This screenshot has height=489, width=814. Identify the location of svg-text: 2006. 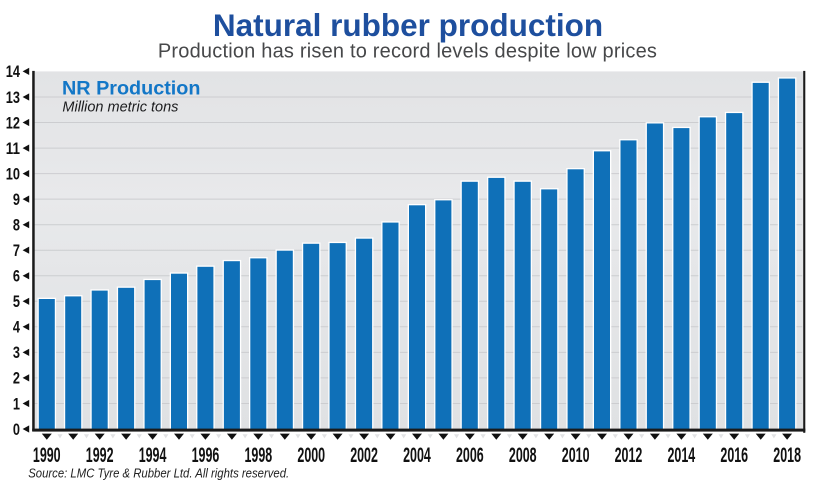
(470, 455).